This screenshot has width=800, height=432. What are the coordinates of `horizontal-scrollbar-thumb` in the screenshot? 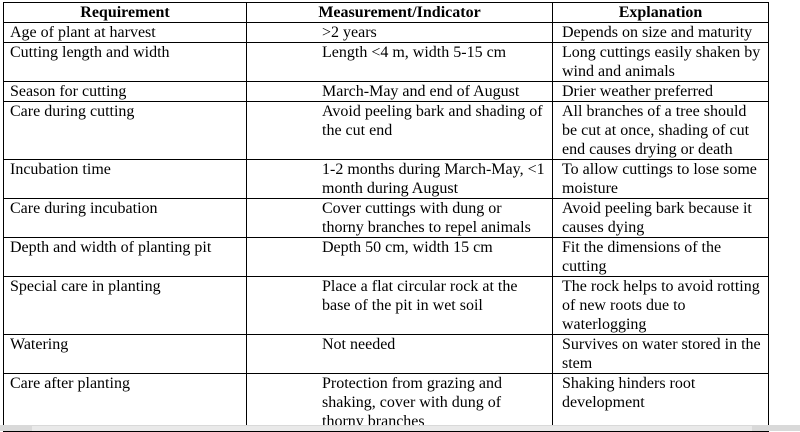 It's located at (392, 428).